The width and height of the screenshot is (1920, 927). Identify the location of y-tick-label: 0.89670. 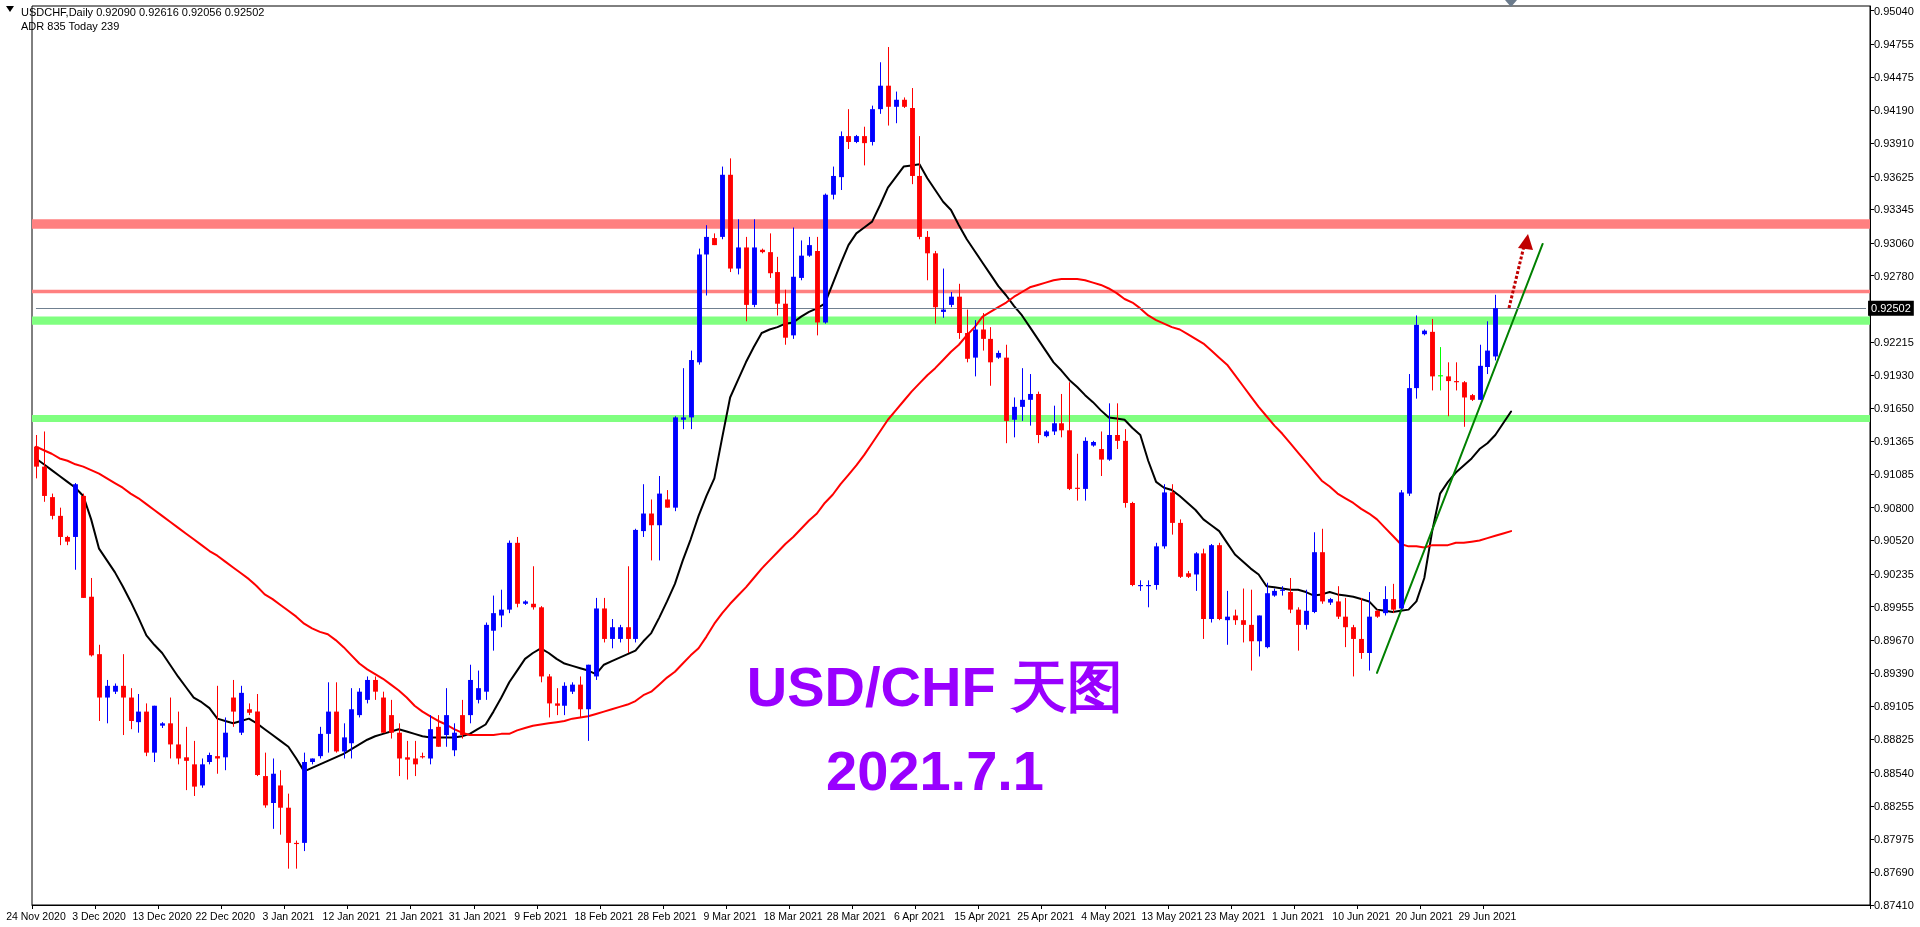
(1894, 640).